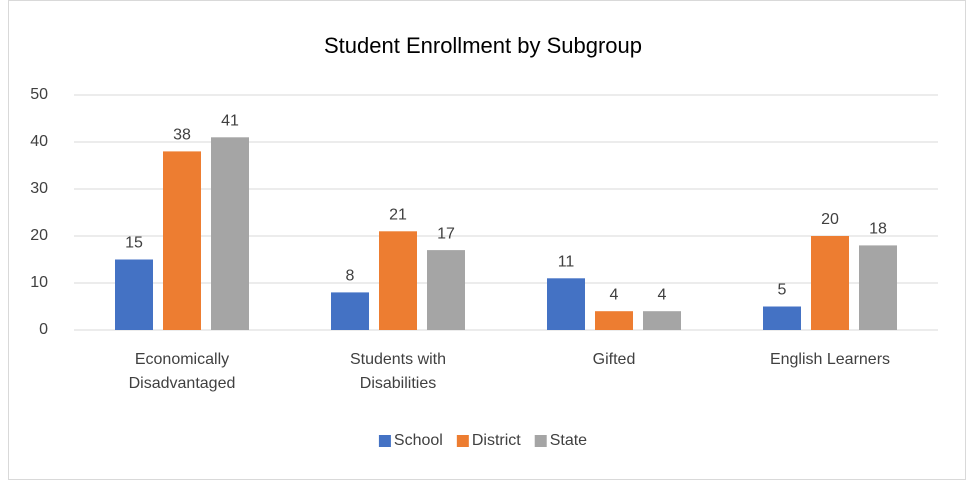  What do you see at coordinates (418, 440) in the screenshot?
I see `legend-label: School` at bounding box center [418, 440].